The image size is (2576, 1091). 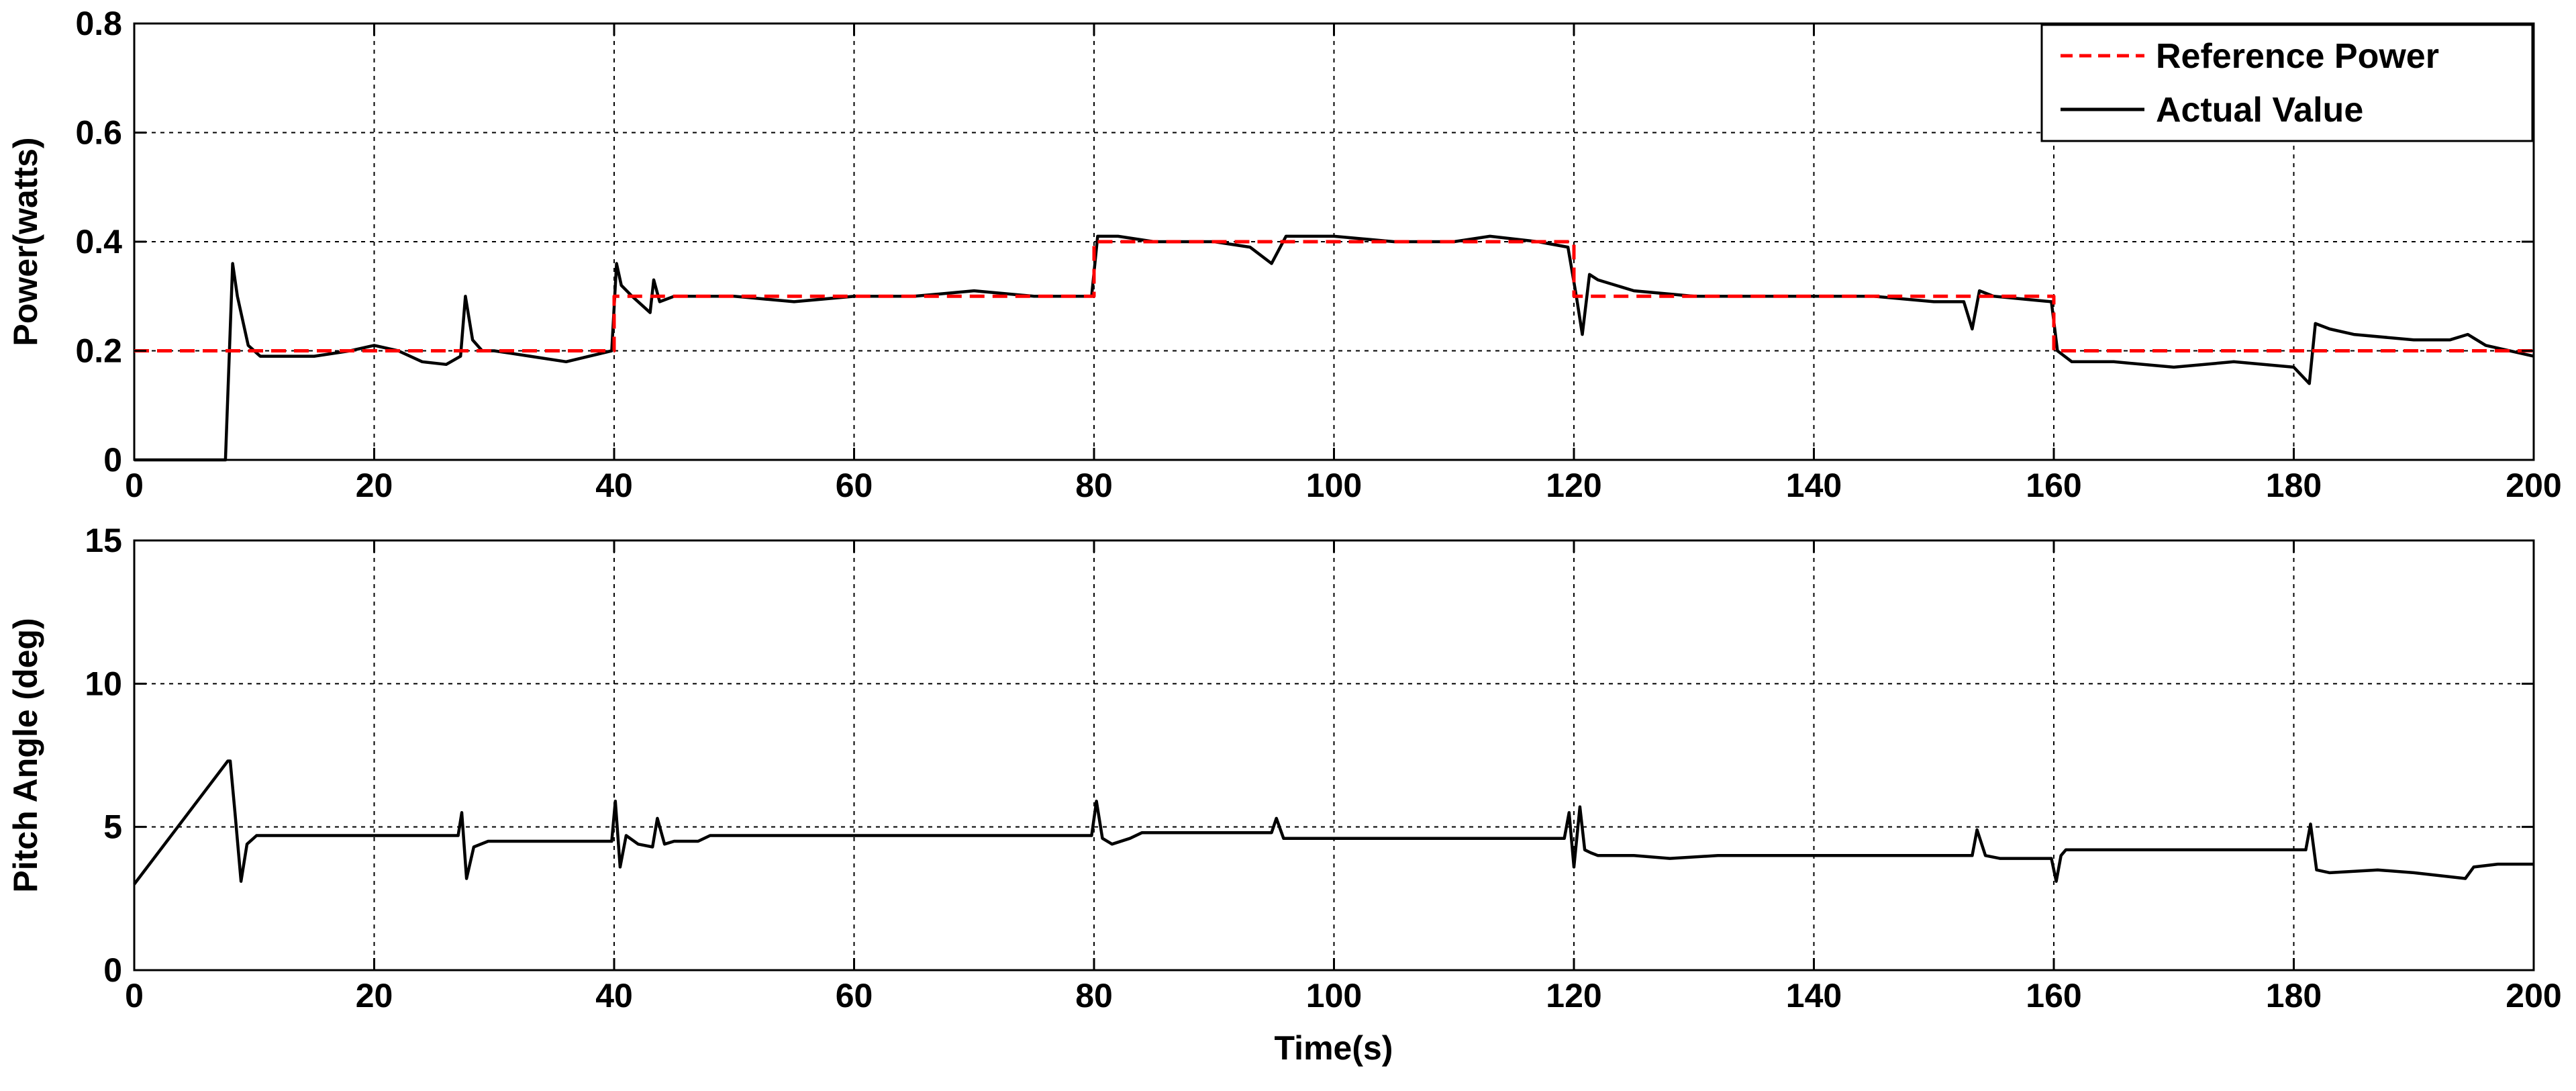 I want to click on power-x-tick-label: 200, so click(x=2533, y=485).